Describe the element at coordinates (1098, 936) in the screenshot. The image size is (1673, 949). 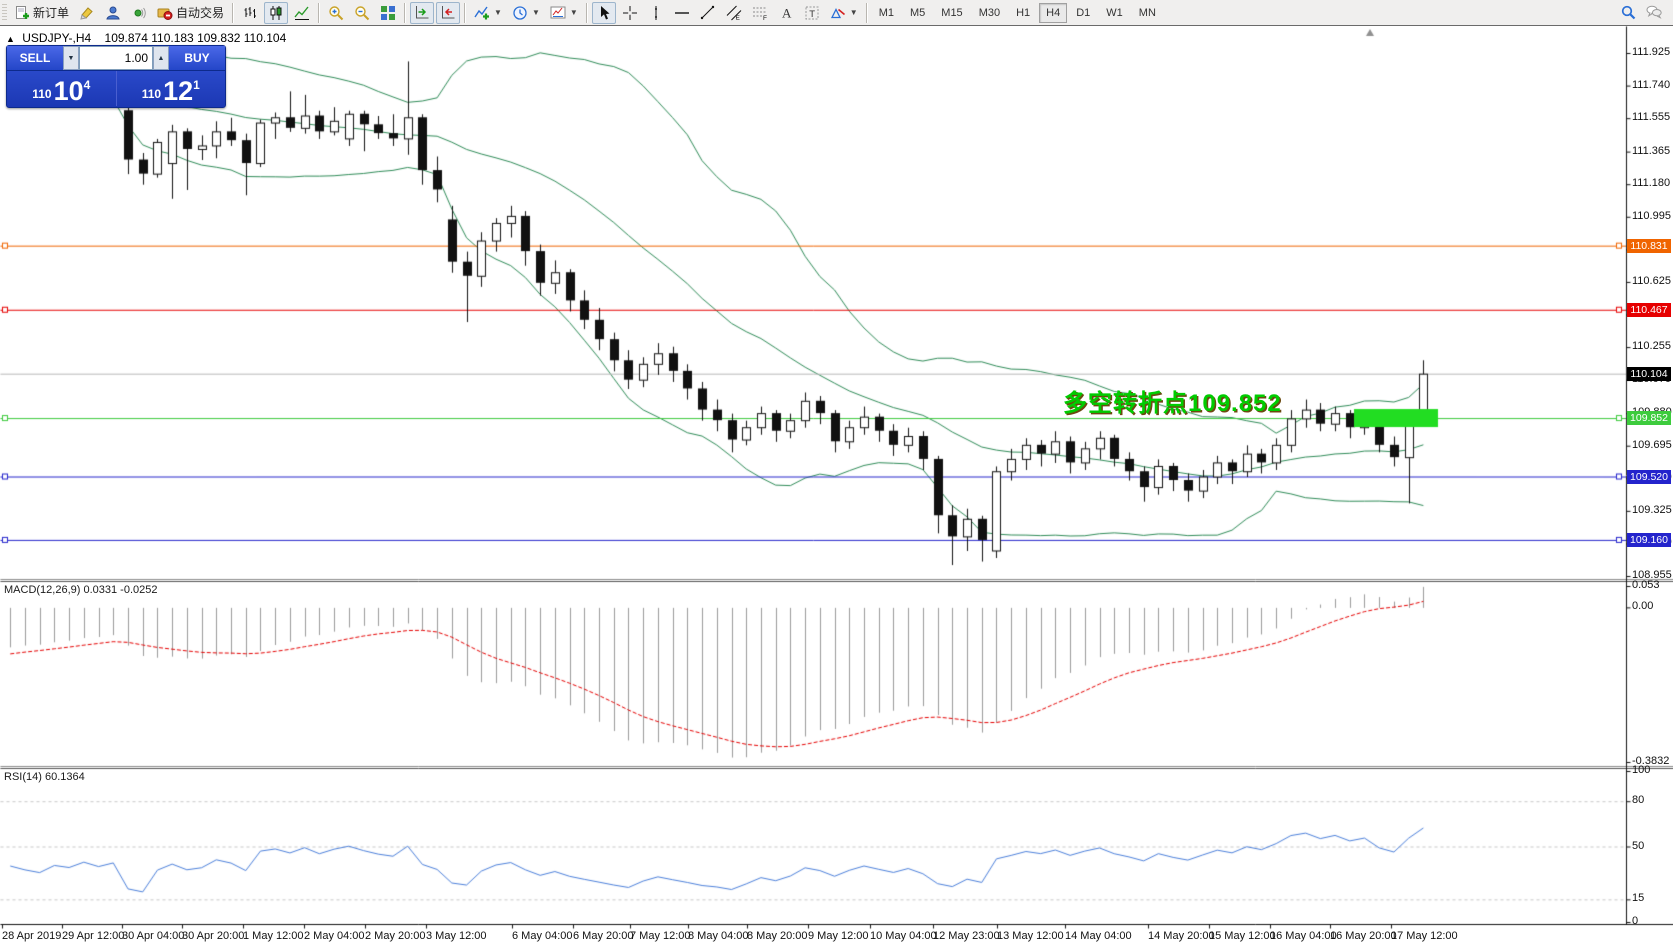
I see `date-axis-tick: 14 May 04:00` at that location.